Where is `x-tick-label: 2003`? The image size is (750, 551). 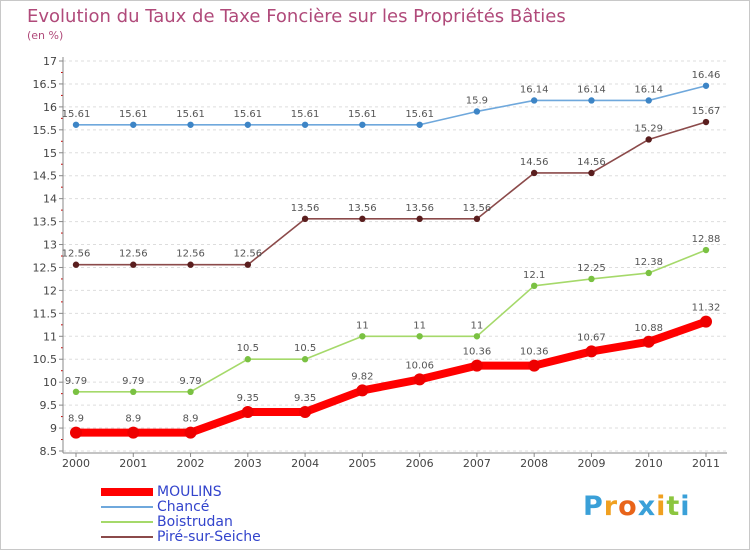
x-tick-label: 2003 is located at coordinates (248, 463).